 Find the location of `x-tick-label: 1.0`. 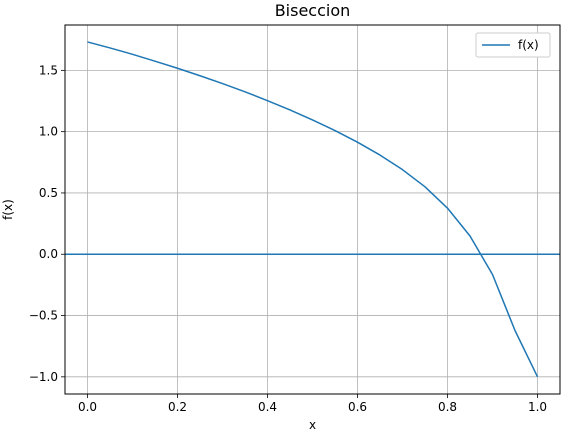

x-tick-label: 1.0 is located at coordinates (537, 407).